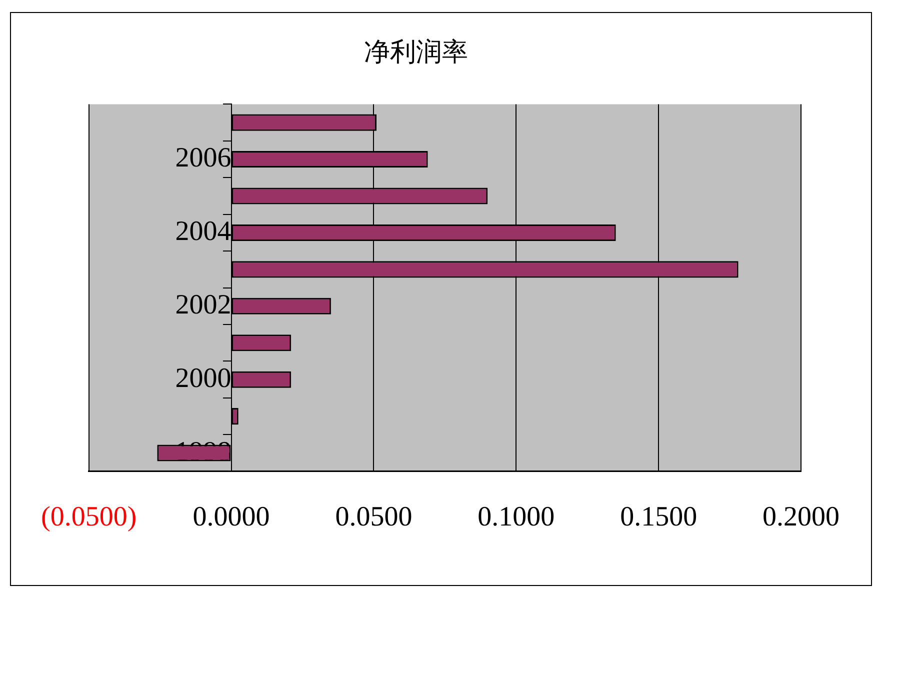 The width and height of the screenshot is (900, 675). Describe the element at coordinates (659, 517) in the screenshot. I see `x-tick-label: 0.1500` at that location.